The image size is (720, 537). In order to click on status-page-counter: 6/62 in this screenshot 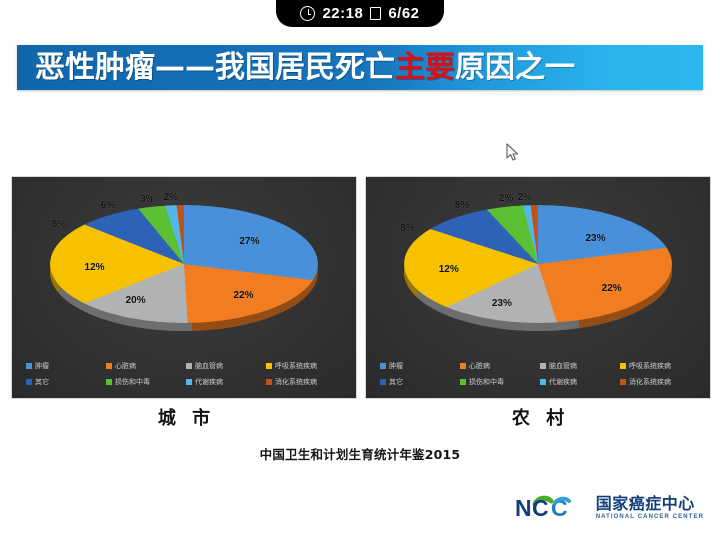, I will do `click(404, 13)`.